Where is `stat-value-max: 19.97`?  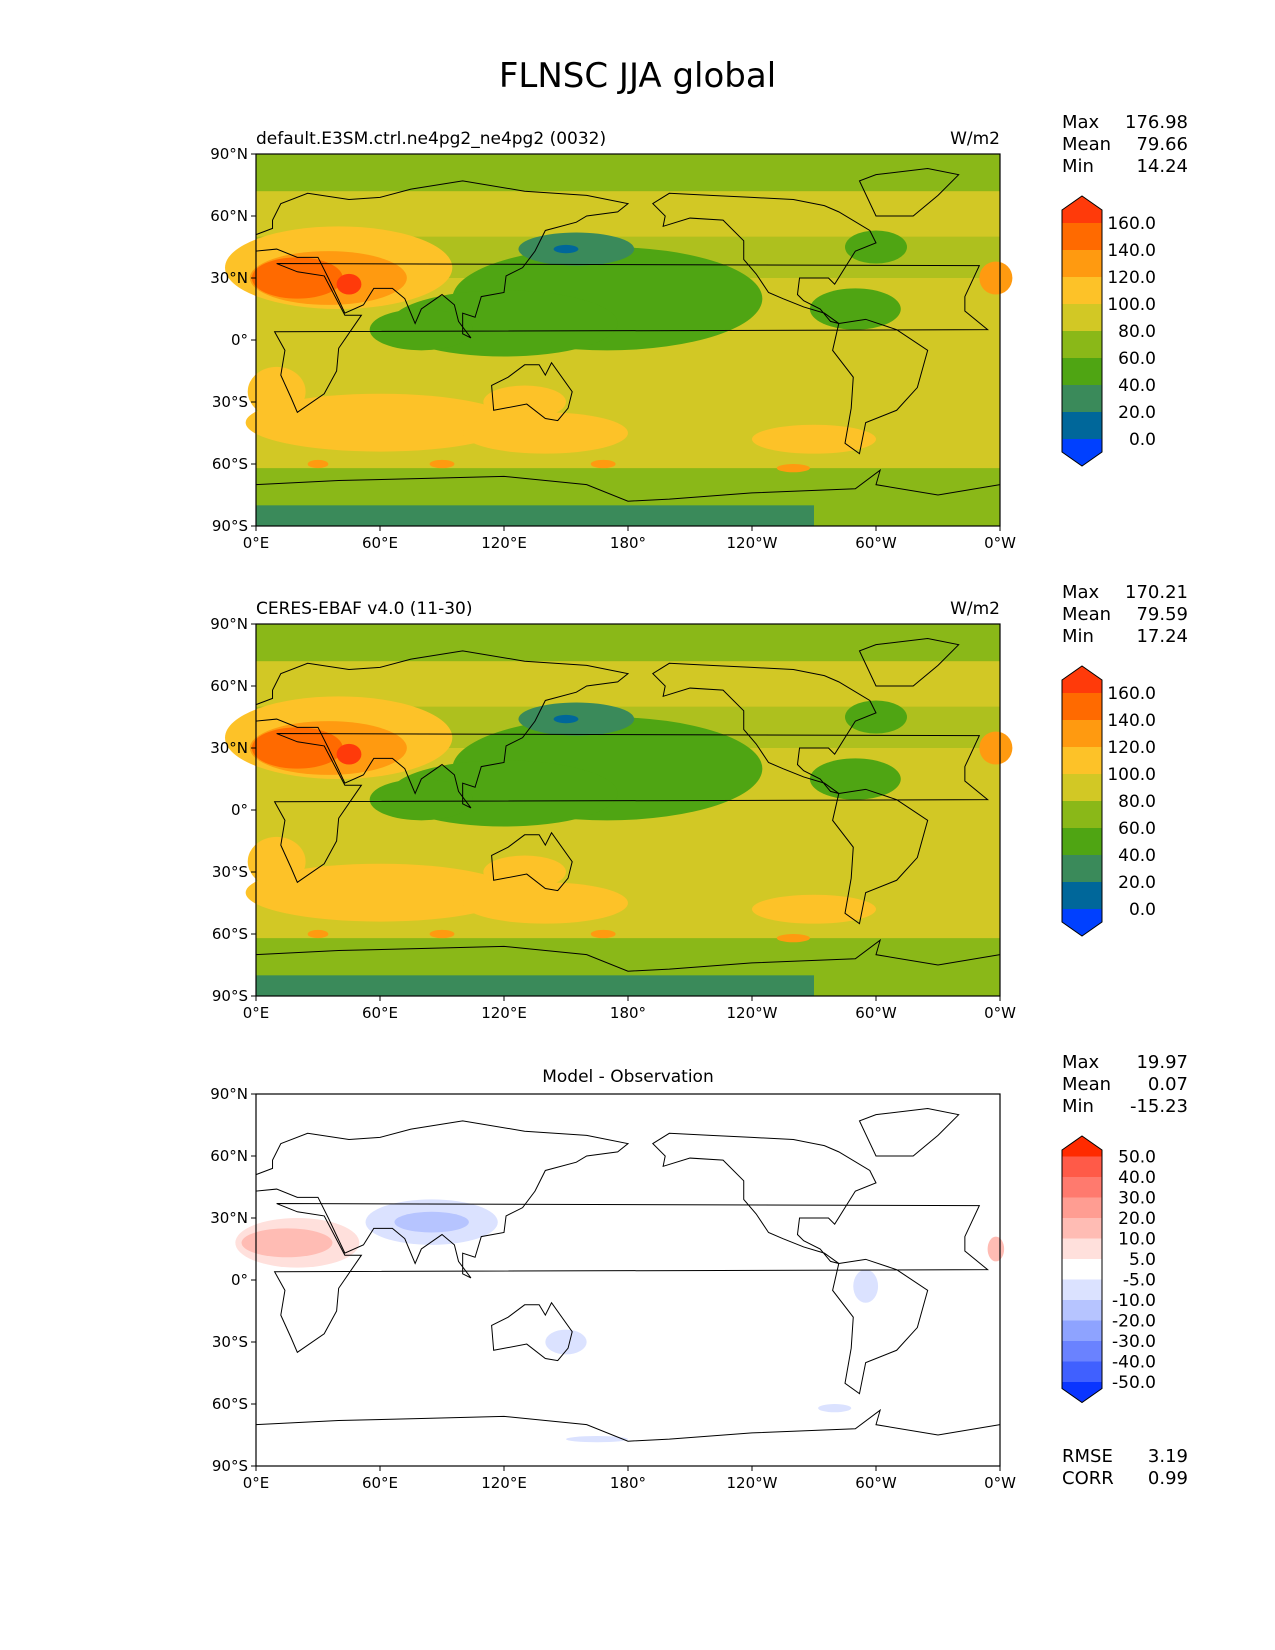 stat-value-max: 19.97 is located at coordinates (1162, 1062).